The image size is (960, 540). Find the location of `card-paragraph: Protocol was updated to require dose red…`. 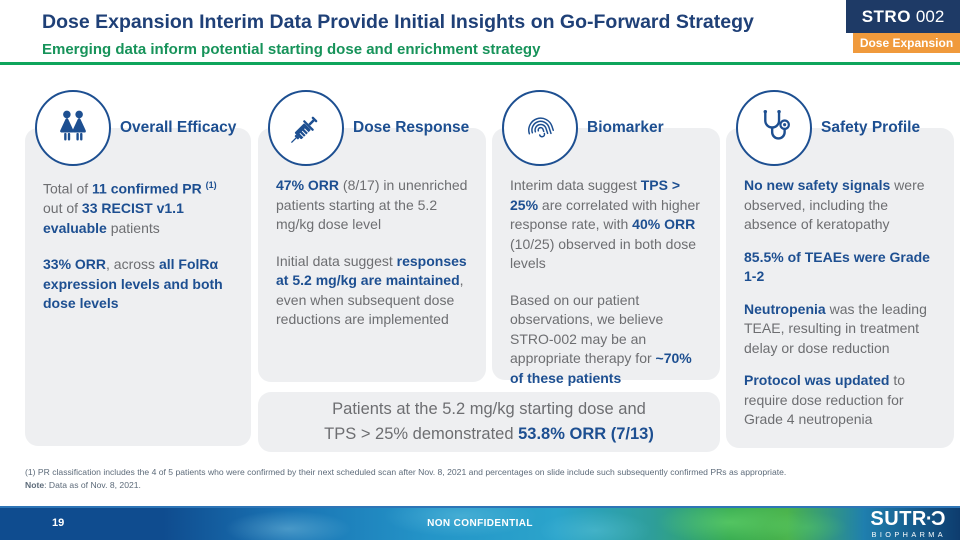

card-paragraph: Protocol was updated to require dose red… is located at coordinates (825, 399).